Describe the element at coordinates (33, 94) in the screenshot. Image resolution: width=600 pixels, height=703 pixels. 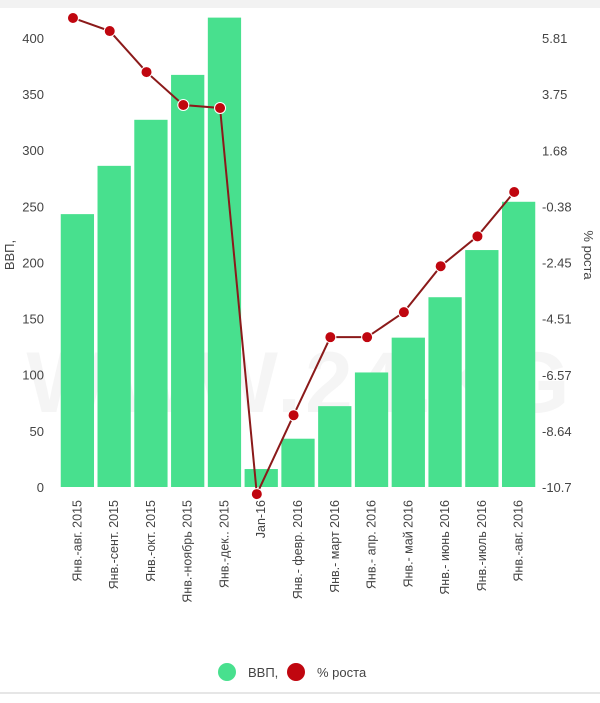
I see `y-left-tick-label: 350` at that location.